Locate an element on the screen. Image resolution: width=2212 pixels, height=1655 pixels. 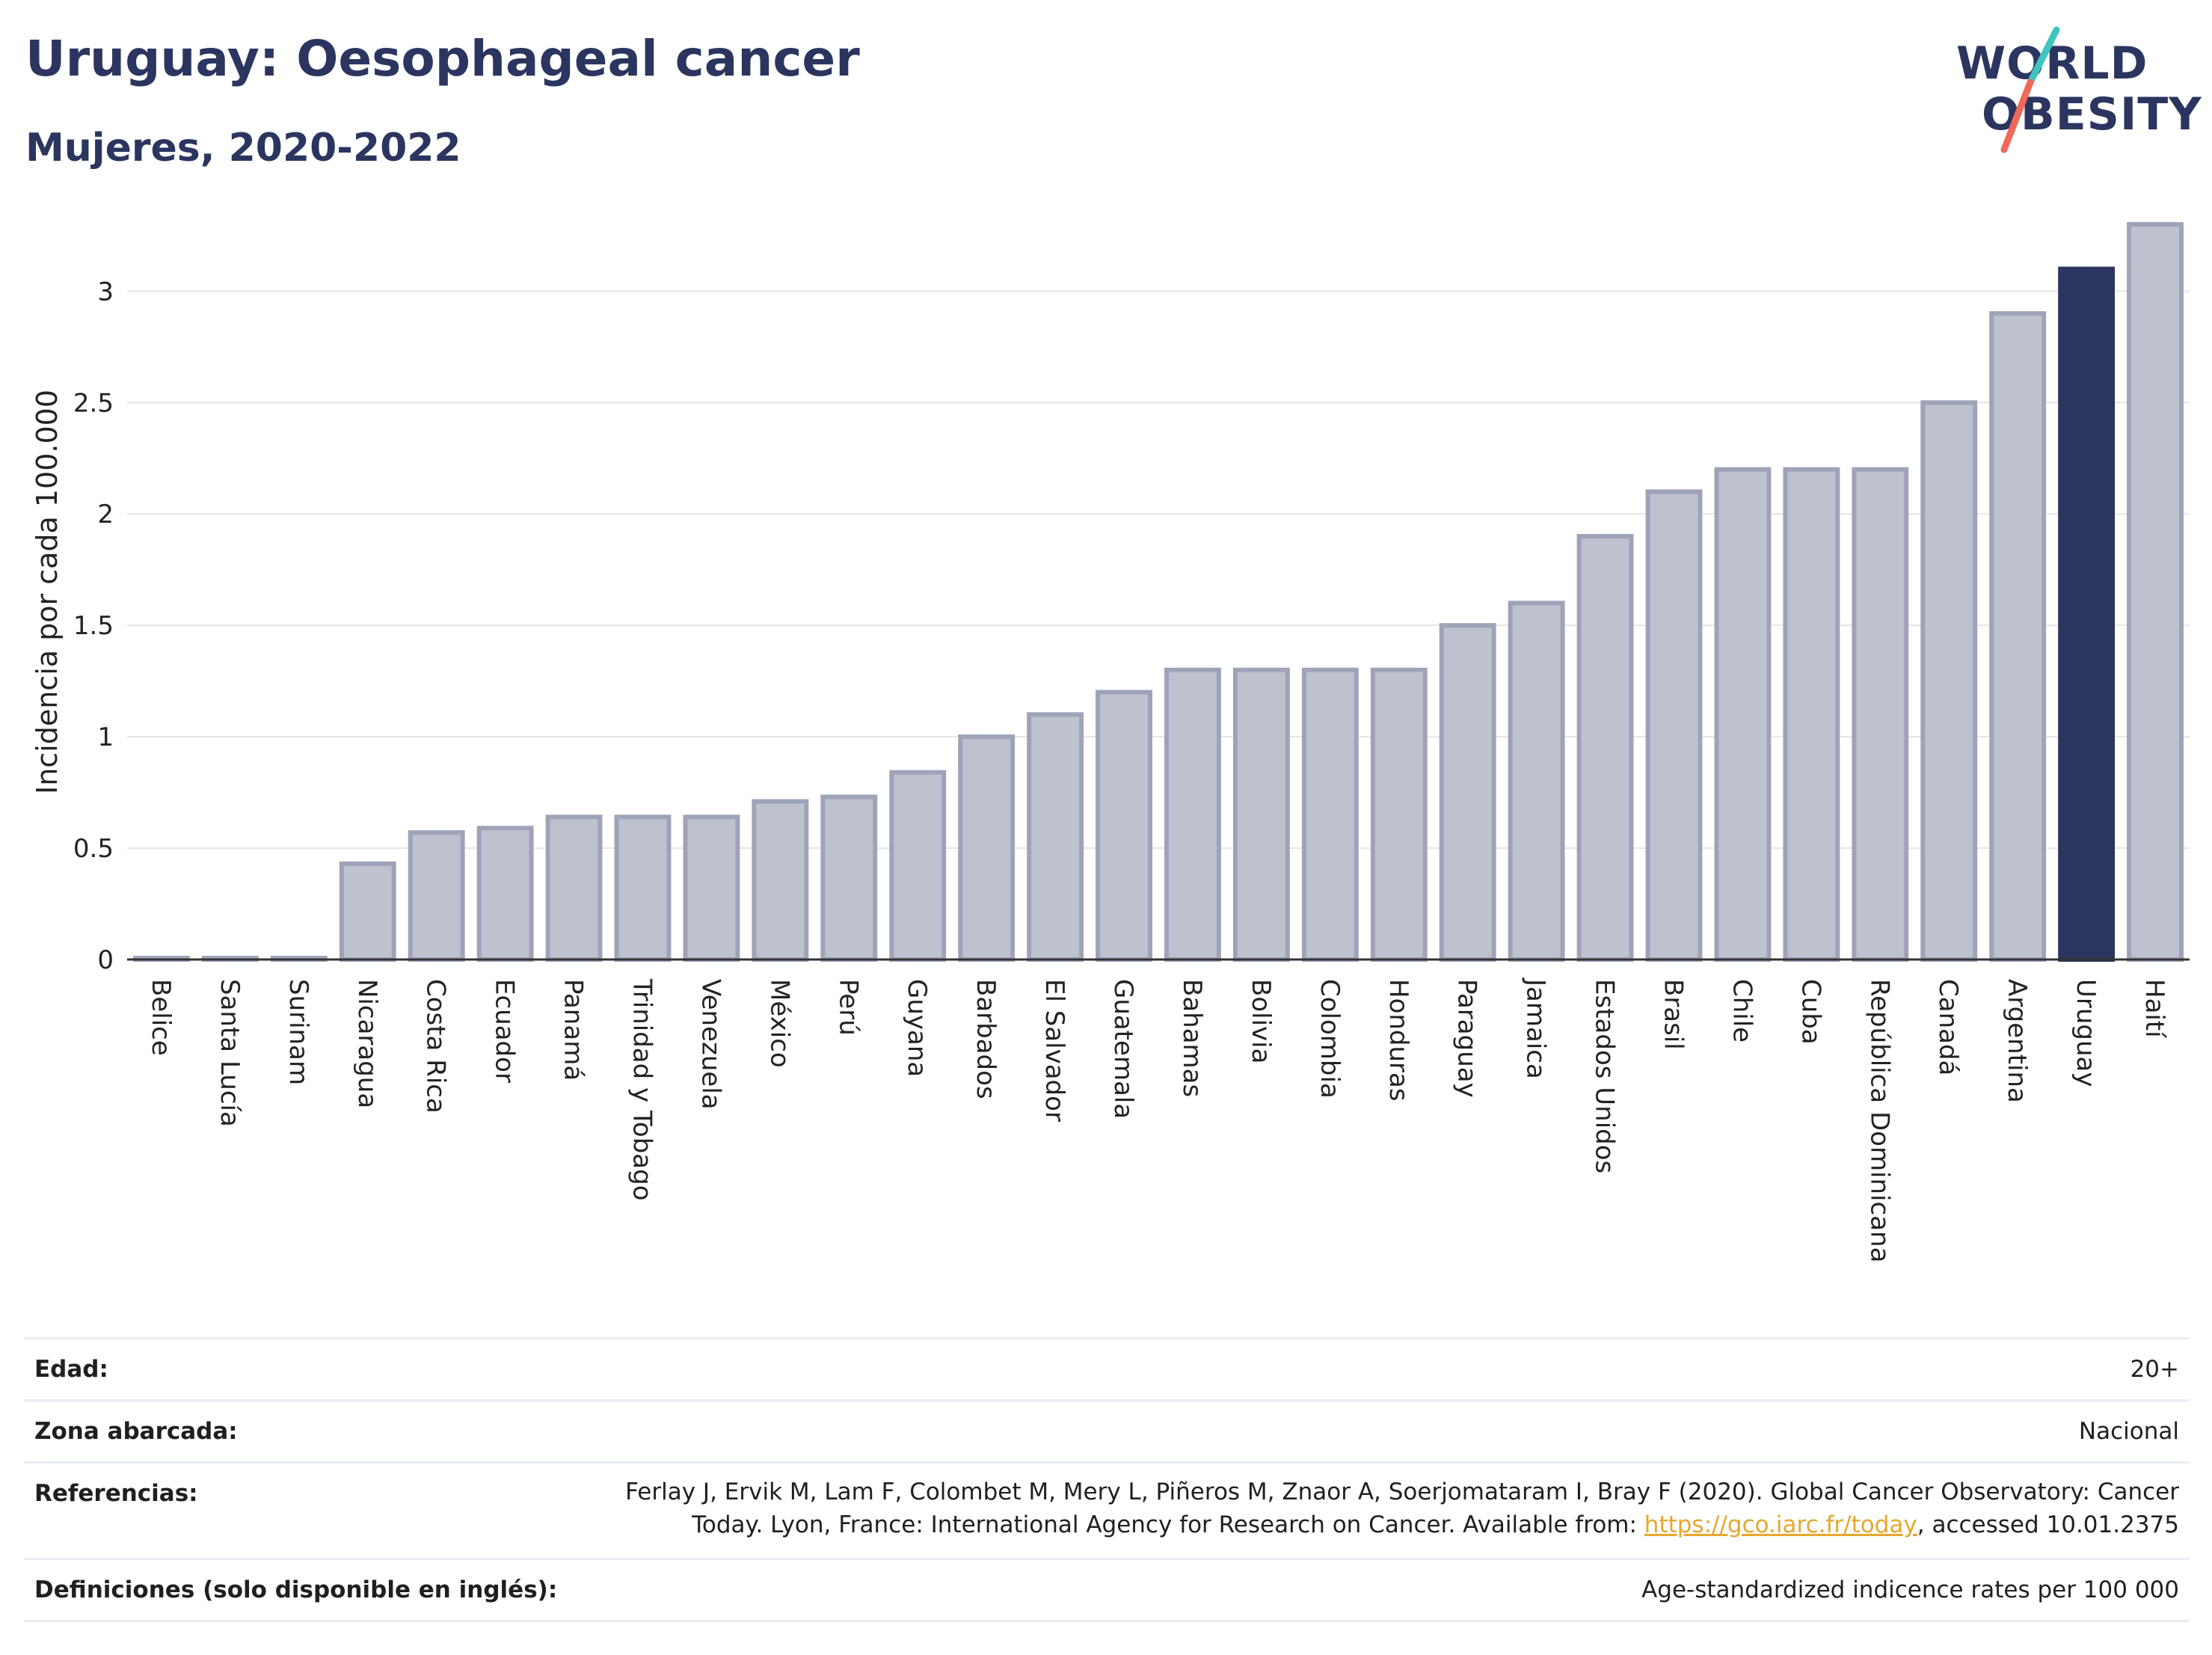
logo-slash-icon is located at coordinates (2030, 89).